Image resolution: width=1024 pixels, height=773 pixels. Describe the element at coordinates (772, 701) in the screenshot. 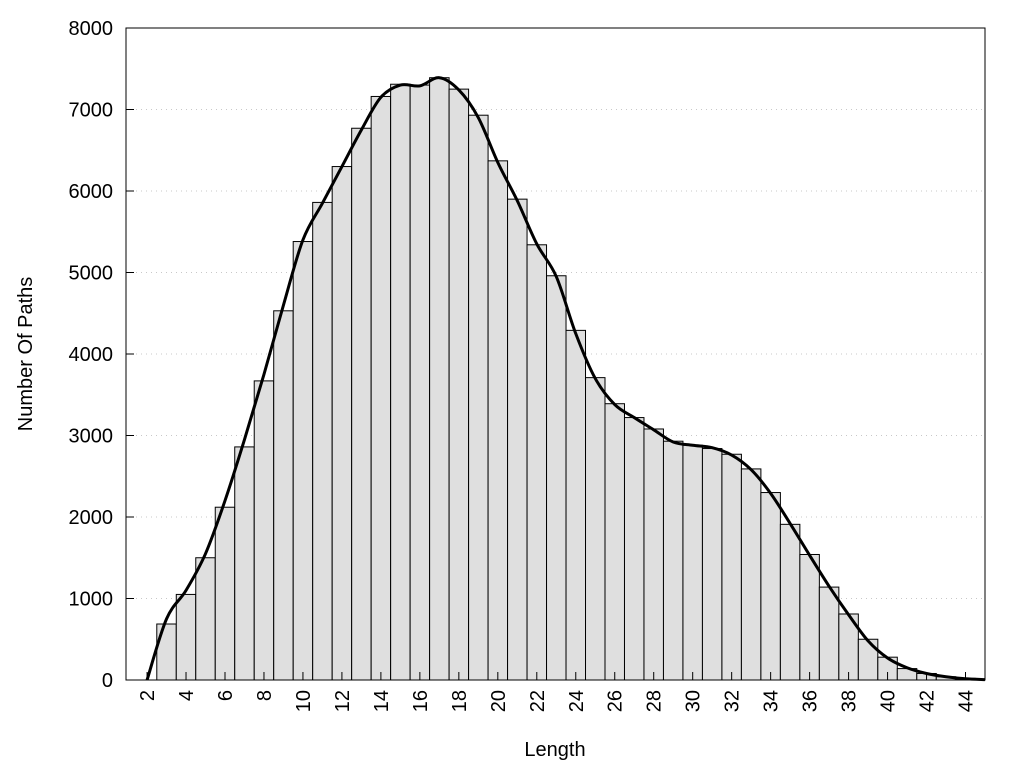

I see `x-tick-label: 34` at that location.